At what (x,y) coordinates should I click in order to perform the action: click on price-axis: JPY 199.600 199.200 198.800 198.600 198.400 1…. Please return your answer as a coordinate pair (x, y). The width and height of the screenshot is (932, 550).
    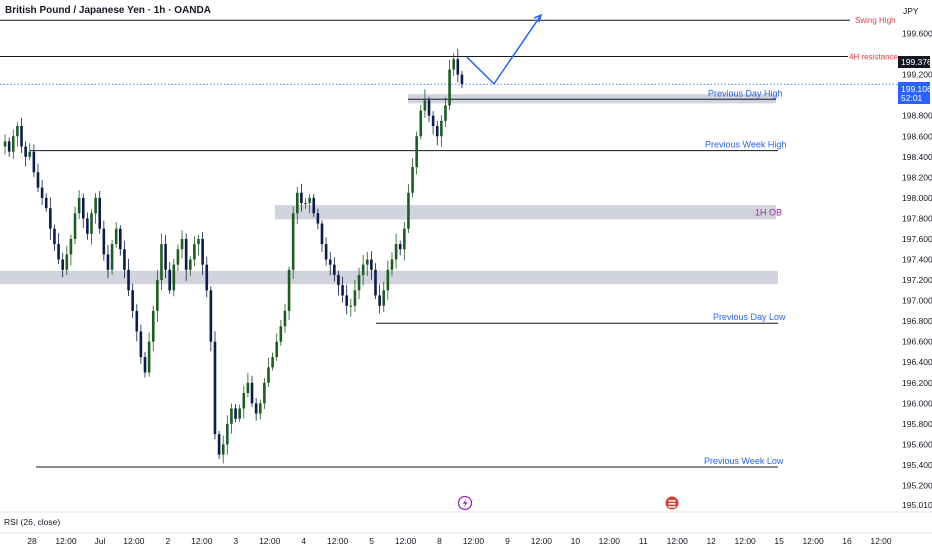
    Looking at the image, I should click on (917, 258).